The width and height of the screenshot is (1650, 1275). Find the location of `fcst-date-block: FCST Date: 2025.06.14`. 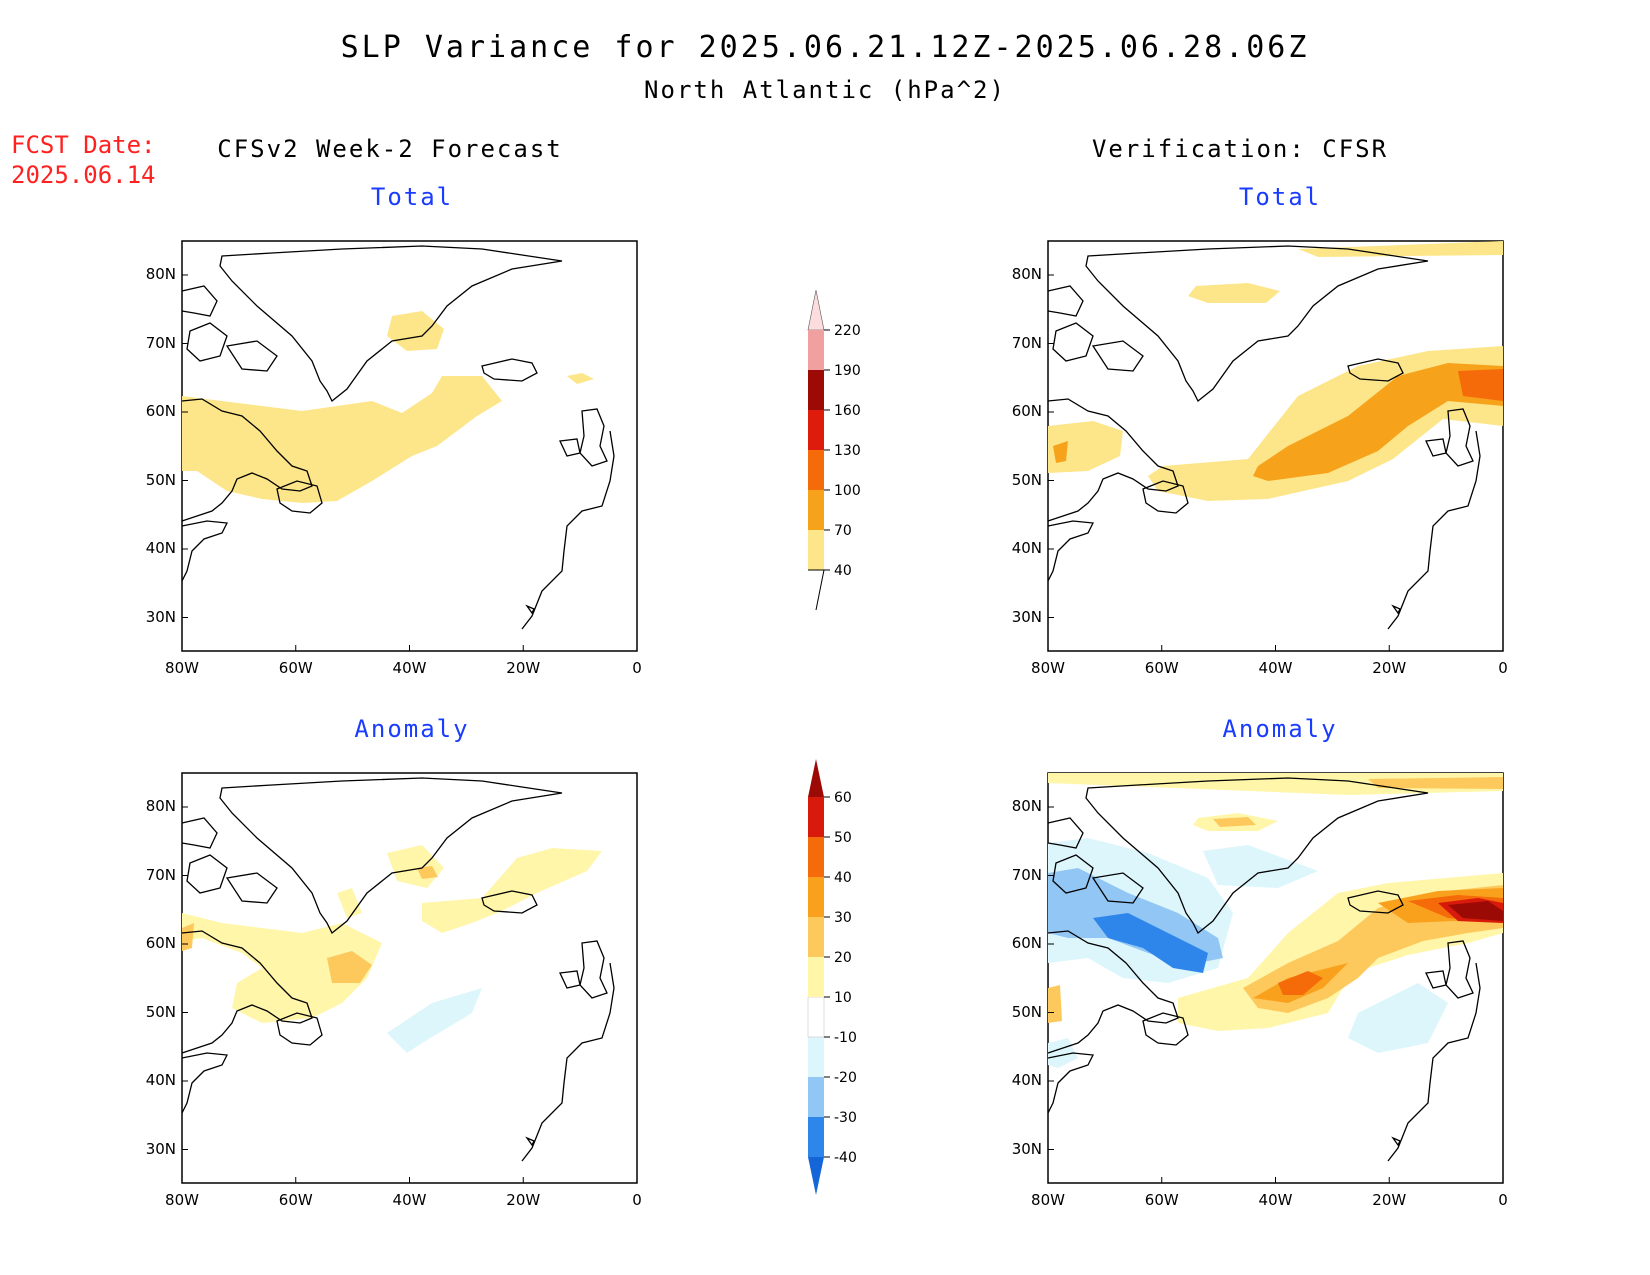

fcst-date-block: FCST Date: 2025.06.14 is located at coordinates (83, 160).